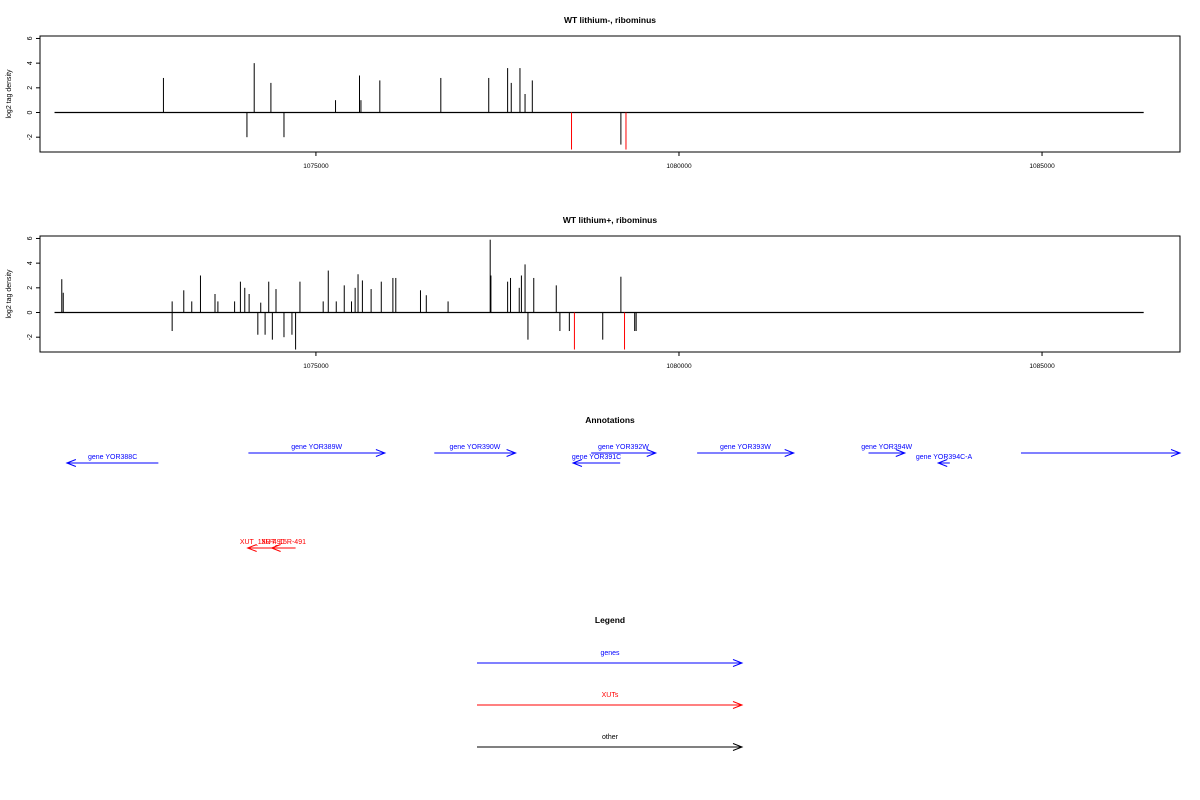  I want to click on gene-label: gene YOR389W, so click(316, 447).